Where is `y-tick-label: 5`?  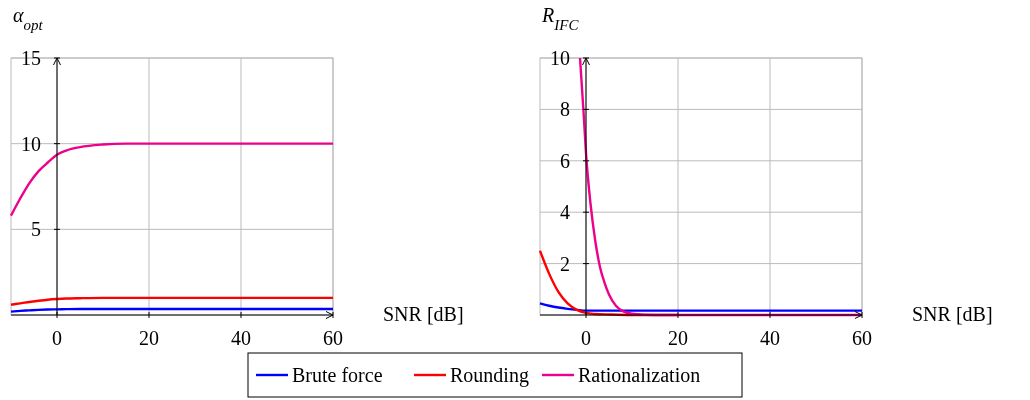 y-tick-label: 5 is located at coordinates (36, 229).